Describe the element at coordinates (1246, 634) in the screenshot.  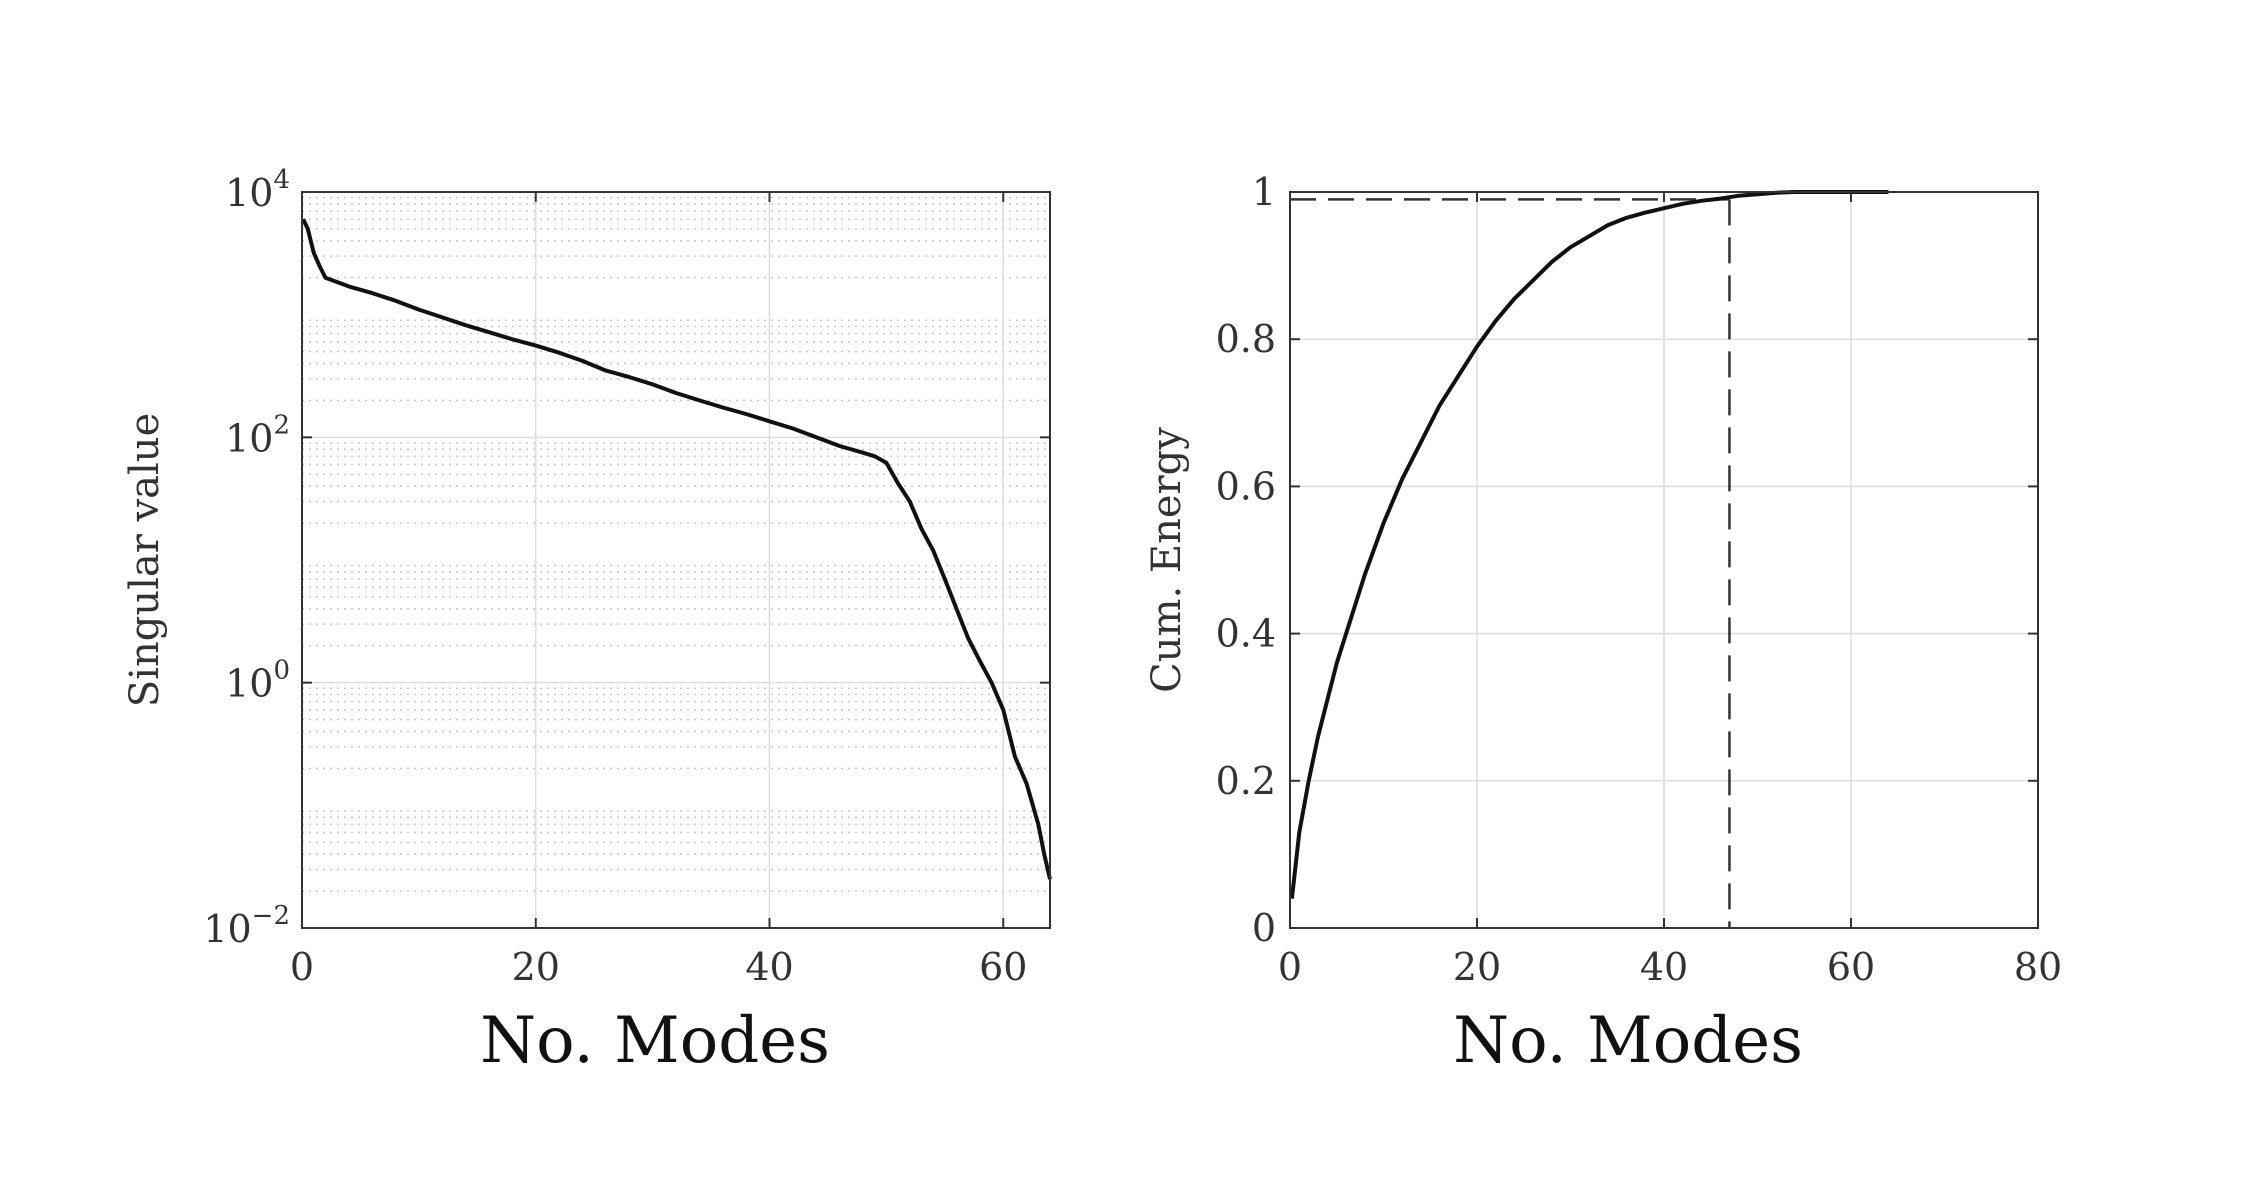
I see `y-tick-label: 0.4` at that location.